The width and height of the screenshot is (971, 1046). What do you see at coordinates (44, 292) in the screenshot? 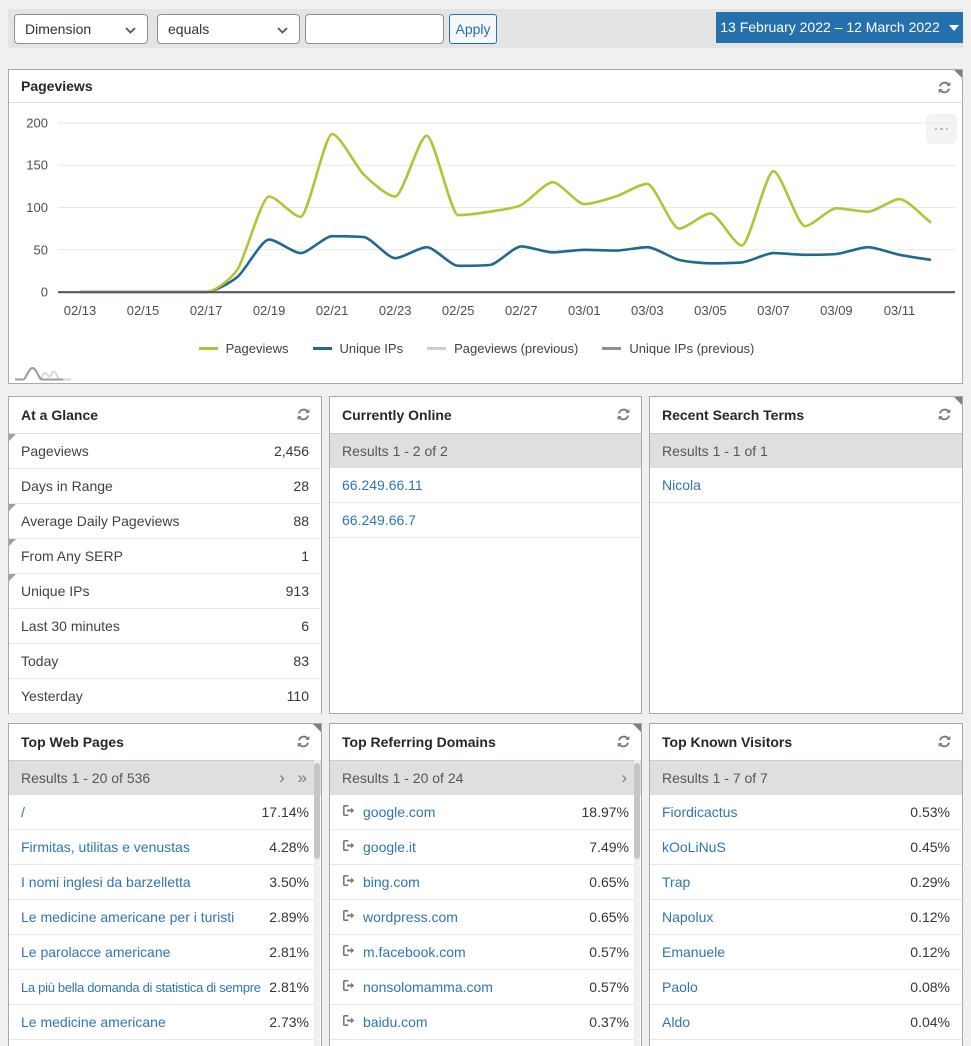
I see `svg-text: 0` at bounding box center [44, 292].